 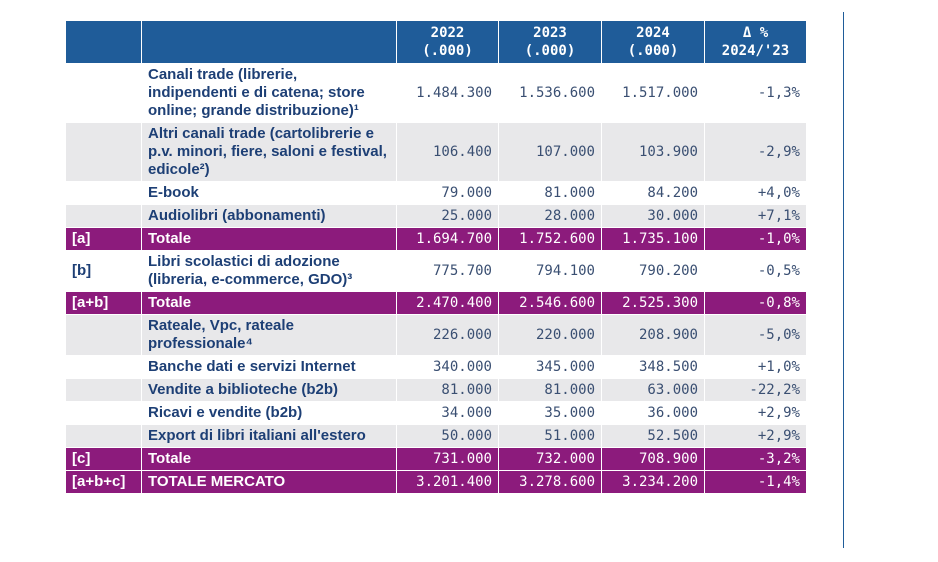 I want to click on row-value: 84.200, so click(x=653, y=193).